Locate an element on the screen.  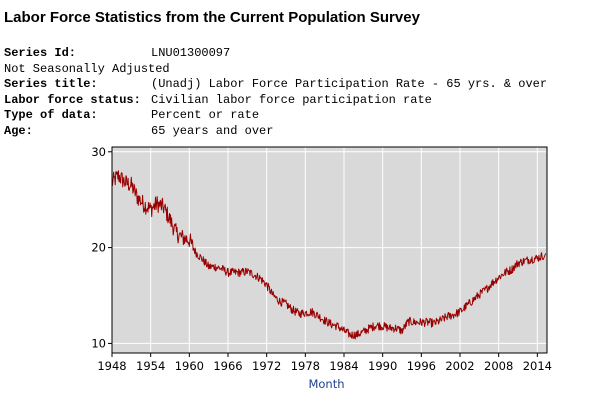
age-row: Age: 65 years and over is located at coordinates (275, 132).